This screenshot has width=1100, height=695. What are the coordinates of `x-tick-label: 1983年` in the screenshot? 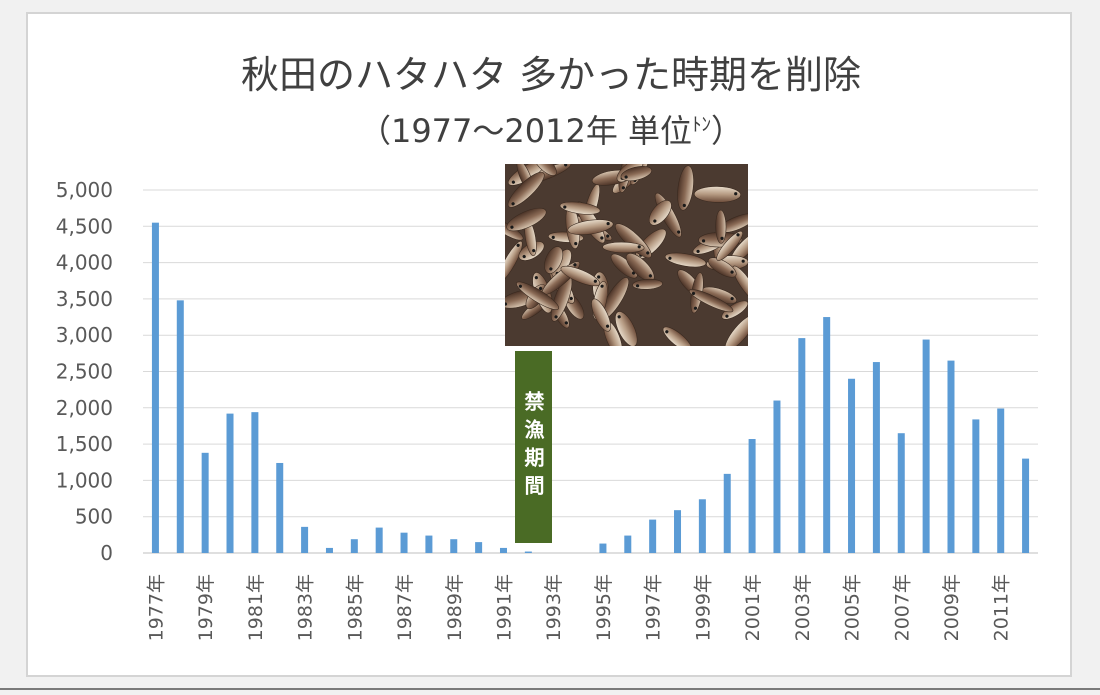 It's located at (306, 607).